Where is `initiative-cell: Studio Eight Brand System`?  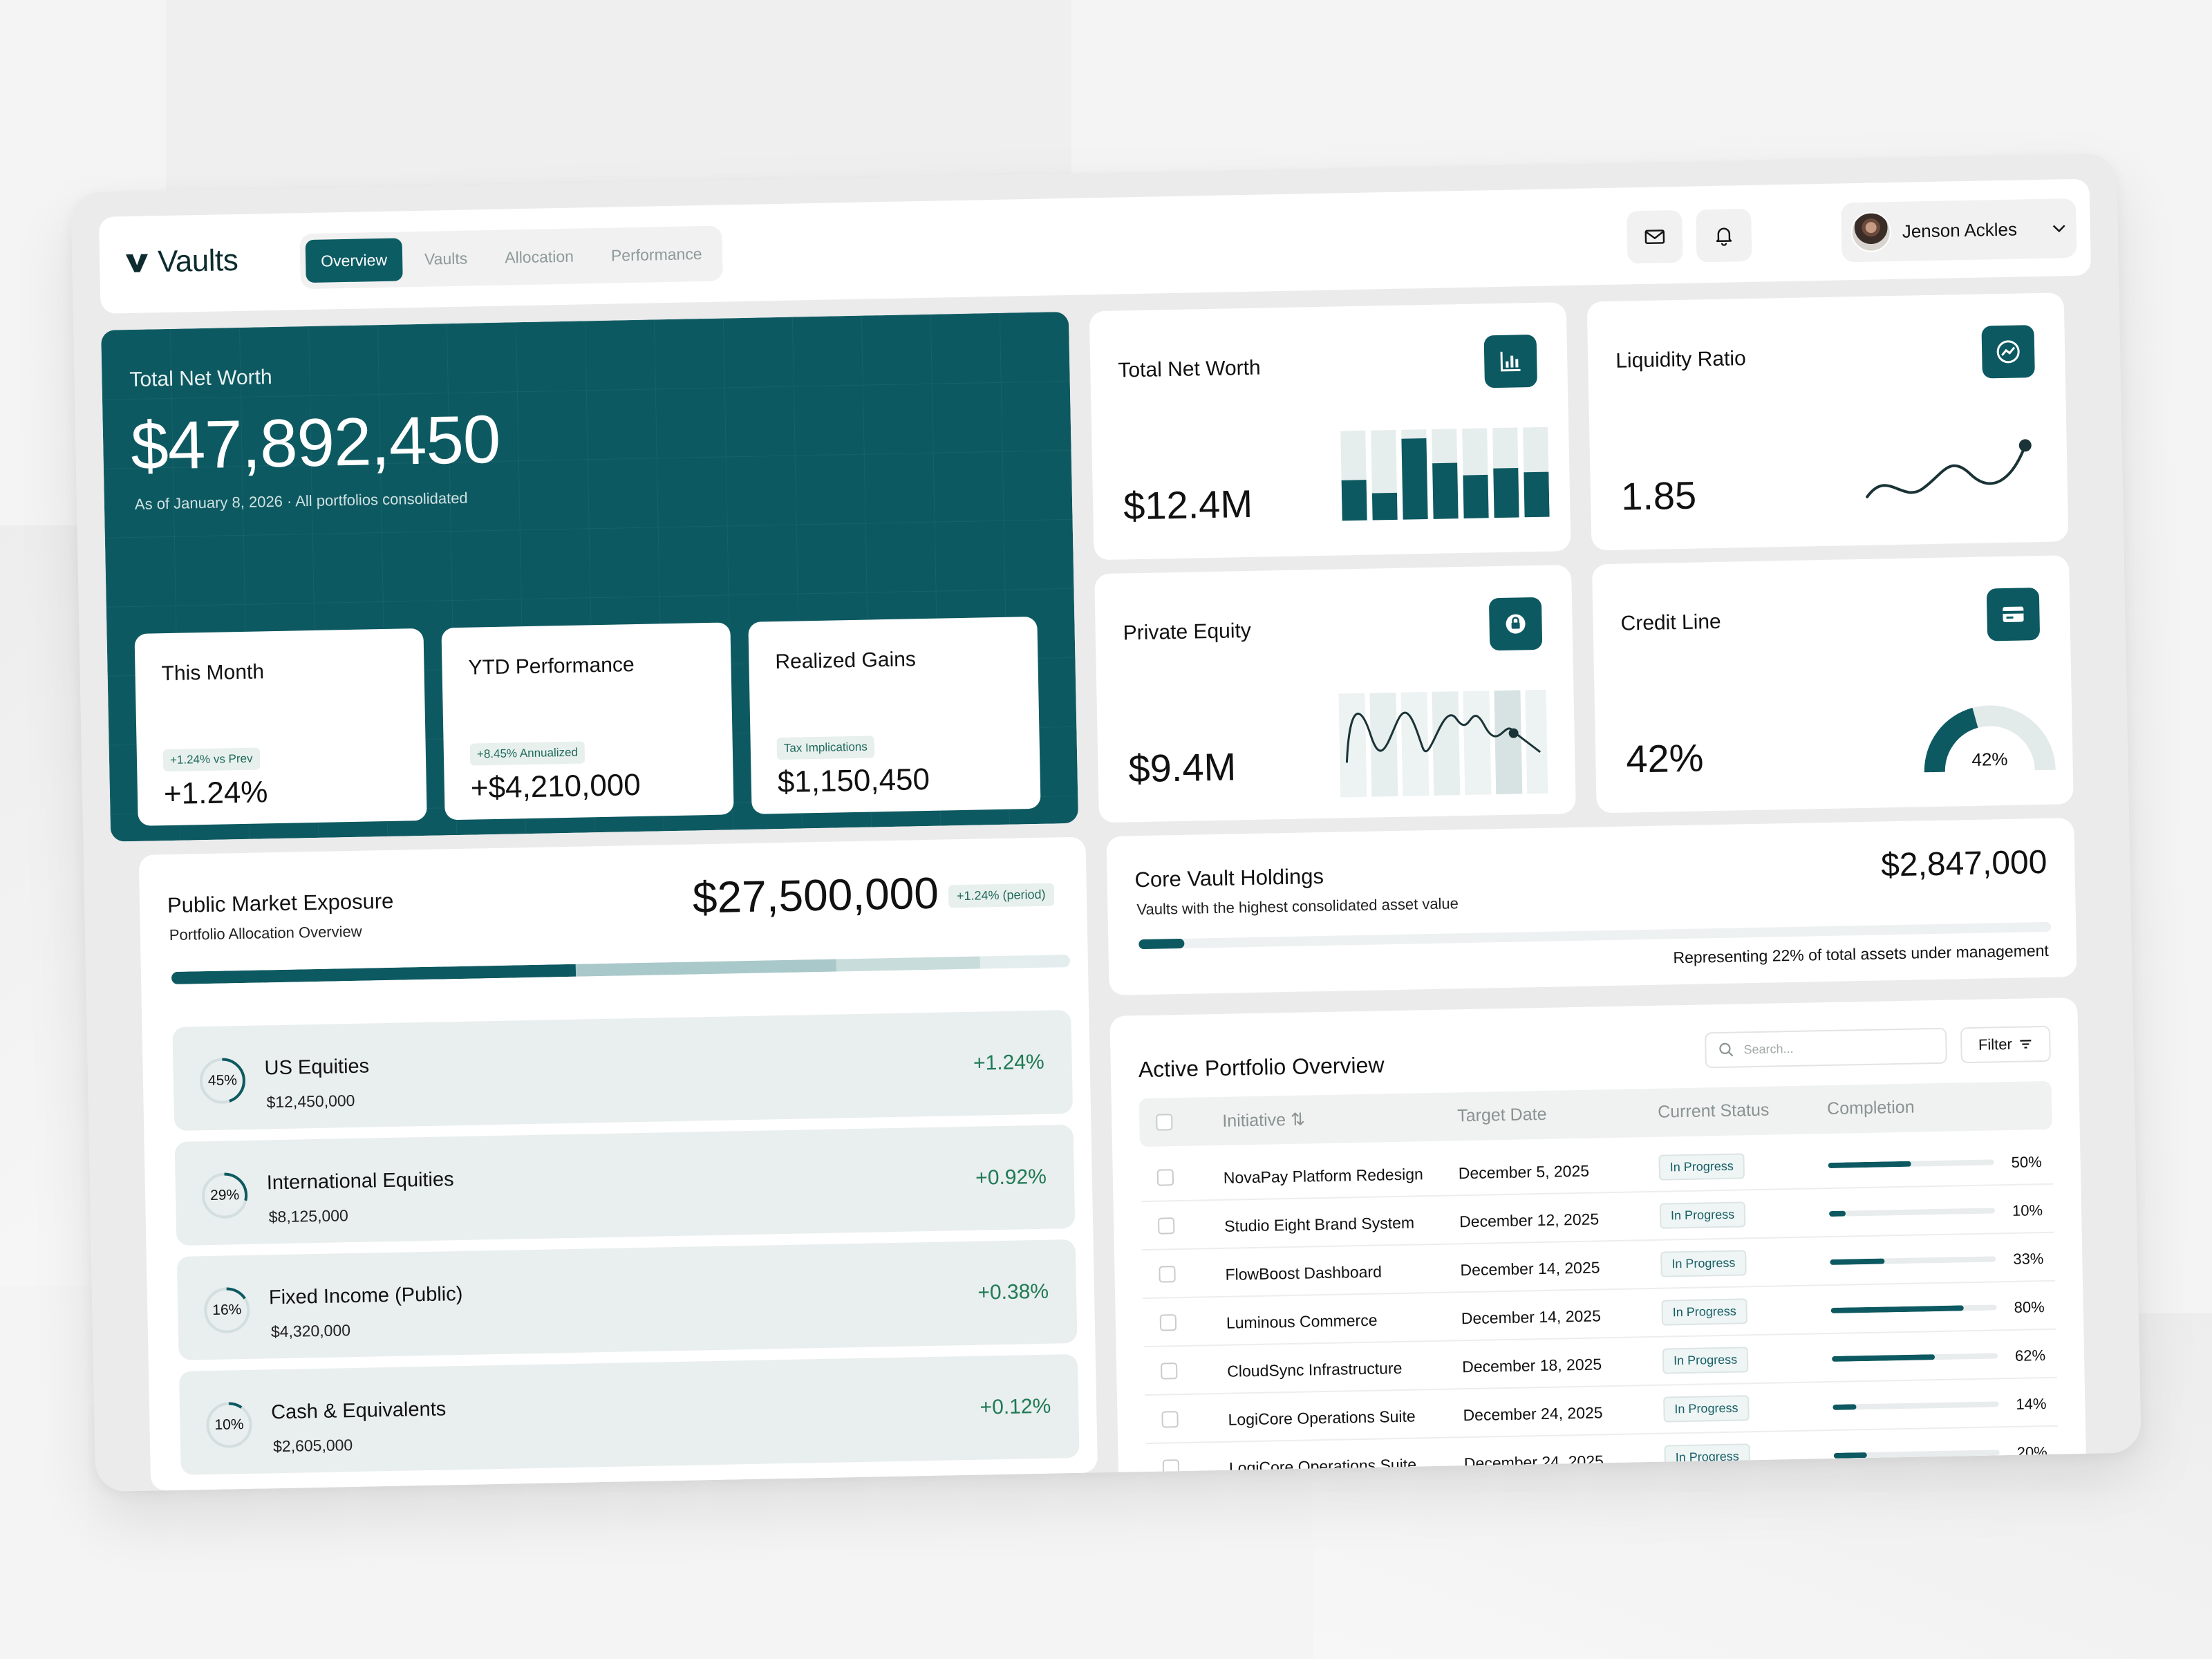 initiative-cell: Studio Eight Brand System is located at coordinates (1319, 1224).